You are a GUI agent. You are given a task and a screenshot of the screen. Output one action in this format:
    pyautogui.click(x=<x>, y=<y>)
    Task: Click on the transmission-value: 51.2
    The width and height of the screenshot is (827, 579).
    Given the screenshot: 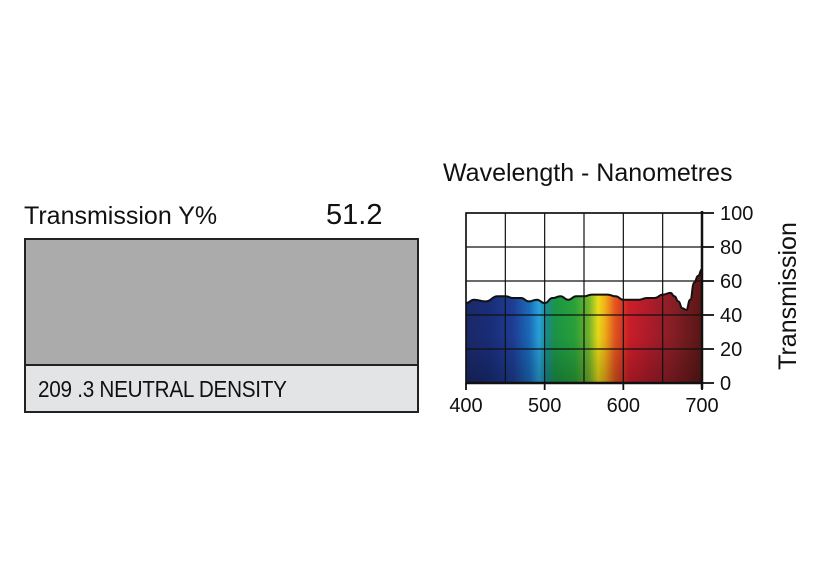 What is the action you would take?
    pyautogui.click(x=354, y=215)
    